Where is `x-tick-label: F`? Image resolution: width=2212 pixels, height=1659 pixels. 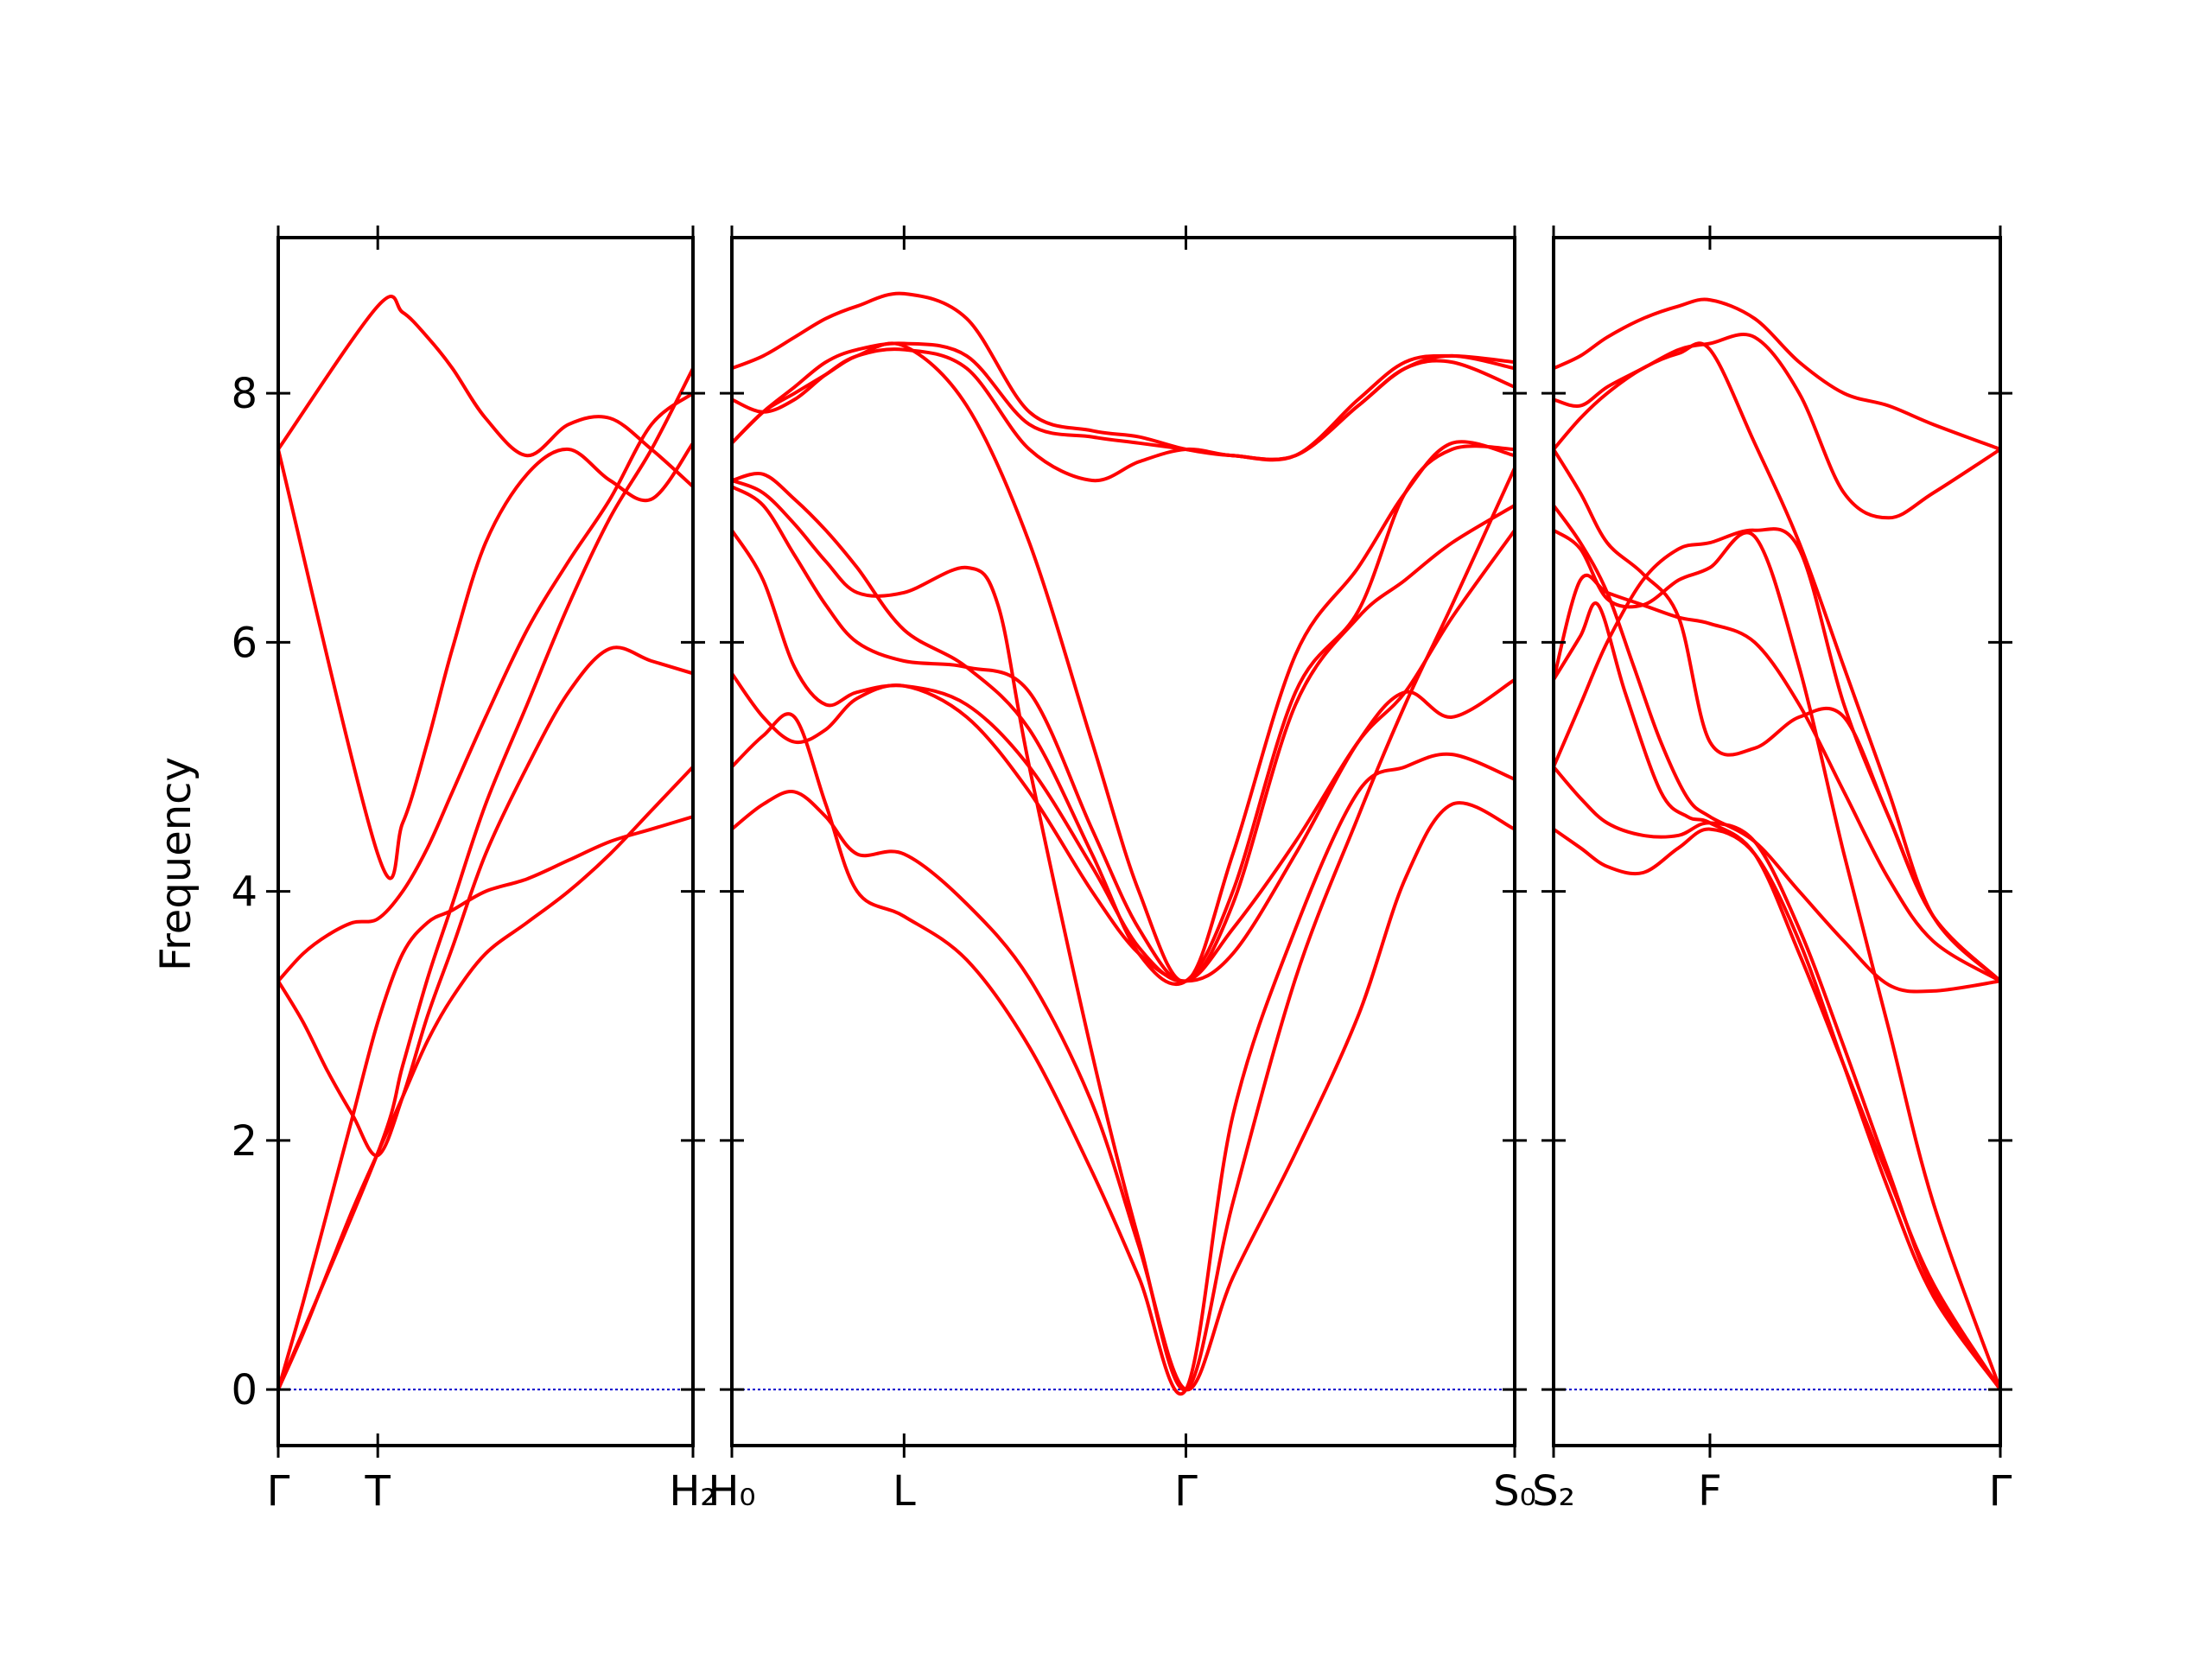
x-tick-label: F is located at coordinates (1710, 1491).